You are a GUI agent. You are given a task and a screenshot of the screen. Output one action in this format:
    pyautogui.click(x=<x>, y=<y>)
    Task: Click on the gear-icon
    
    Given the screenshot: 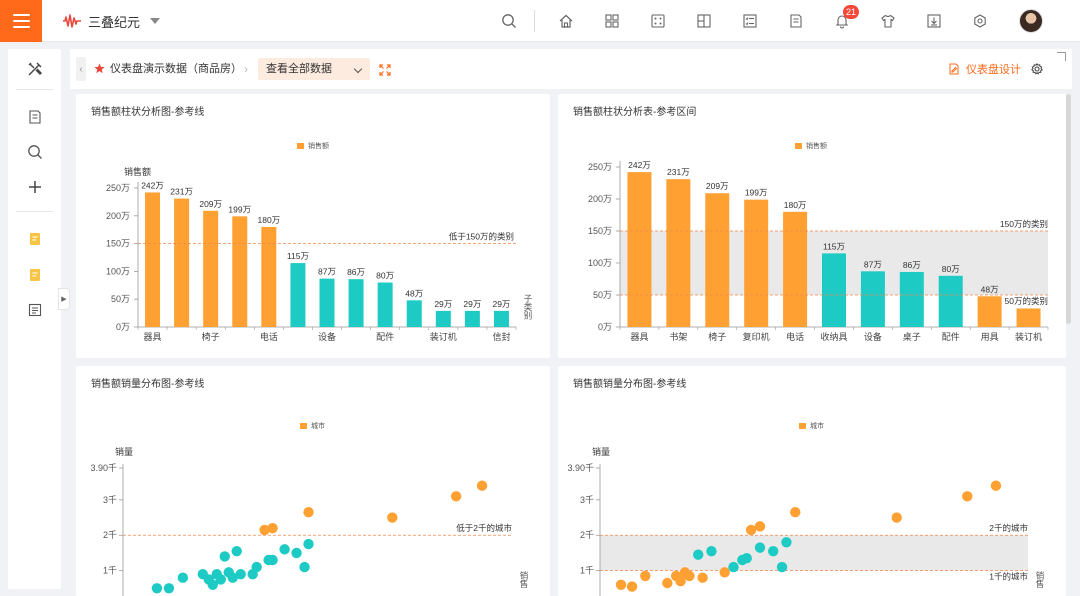 What is the action you would take?
    pyautogui.click(x=1037, y=71)
    